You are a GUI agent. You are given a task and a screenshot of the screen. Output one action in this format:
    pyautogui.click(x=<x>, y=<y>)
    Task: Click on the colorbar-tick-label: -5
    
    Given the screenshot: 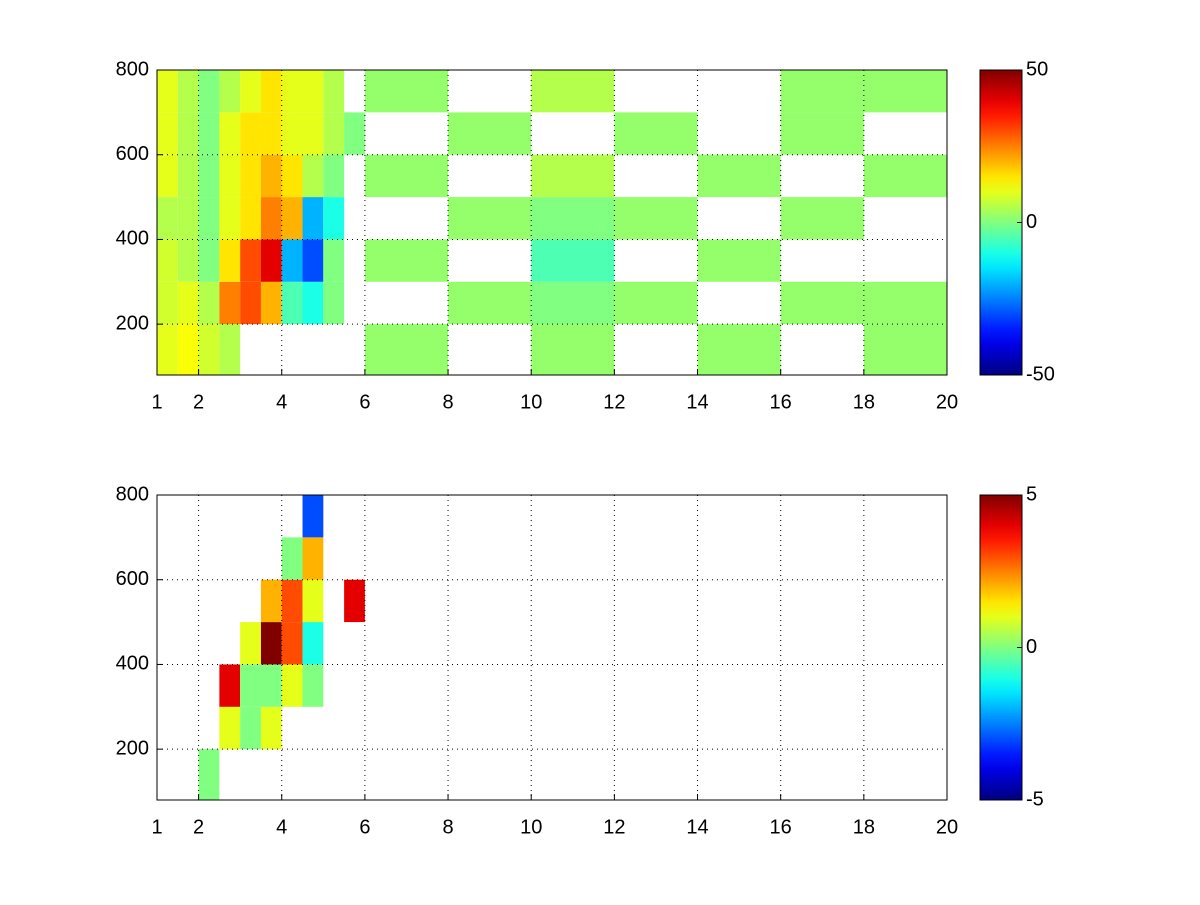 What is the action you would take?
    pyautogui.click(x=1035, y=799)
    